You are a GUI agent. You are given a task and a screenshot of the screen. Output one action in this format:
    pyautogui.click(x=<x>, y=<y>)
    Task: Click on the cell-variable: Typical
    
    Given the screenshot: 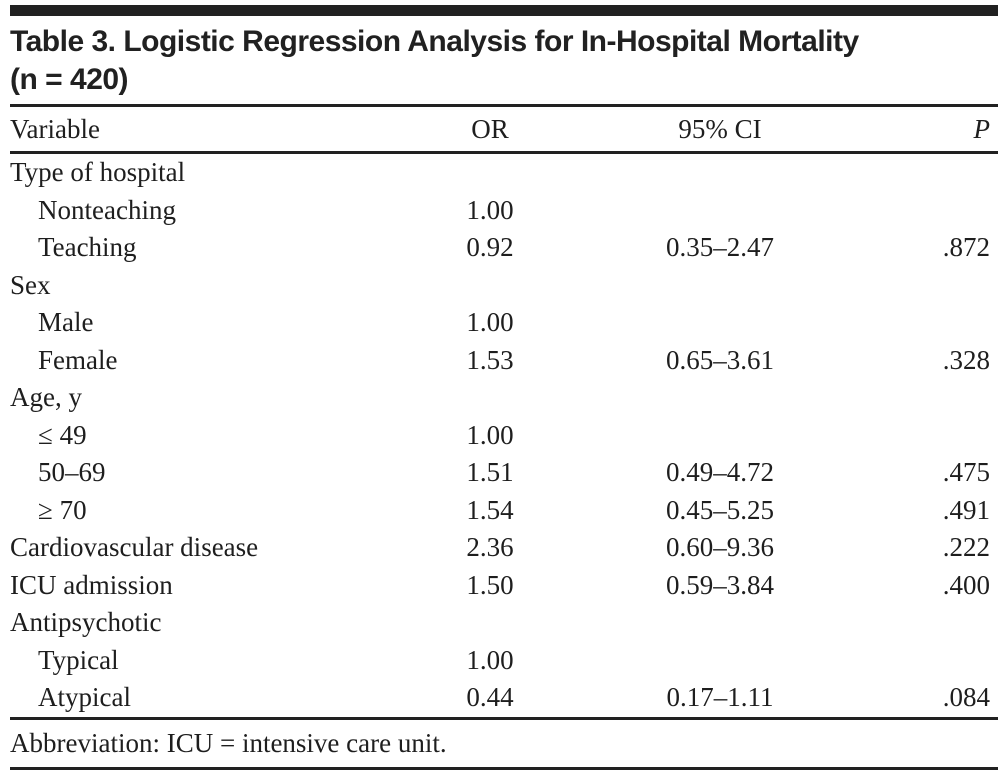 What is the action you would take?
    pyautogui.click(x=78, y=659)
    